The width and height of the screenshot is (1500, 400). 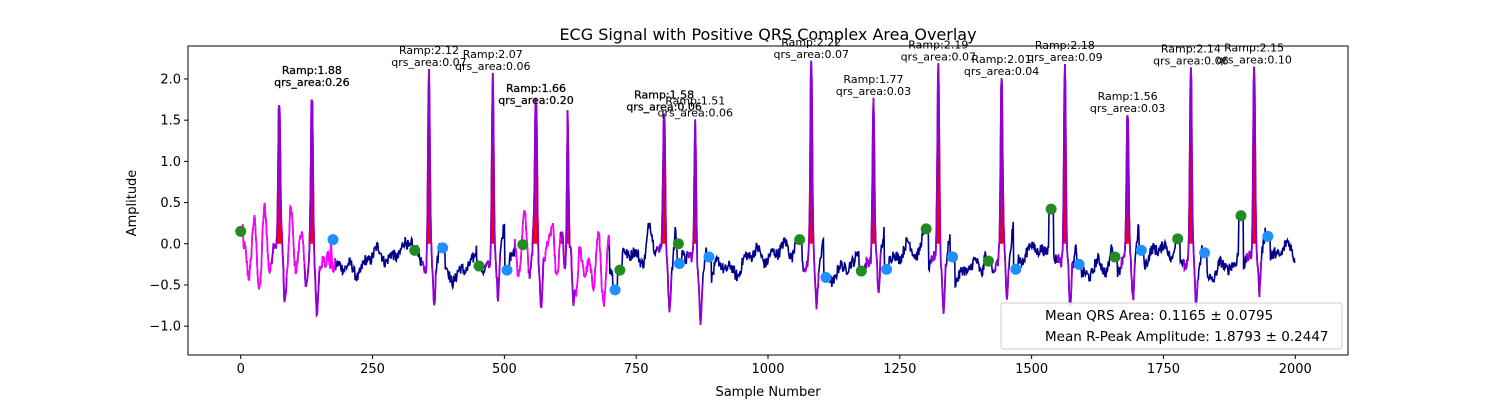 What do you see at coordinates (1159, 316) in the screenshot?
I see `legend-entry-0: Mean QRS Area: 0.1165 ± 0.0795` at bounding box center [1159, 316].